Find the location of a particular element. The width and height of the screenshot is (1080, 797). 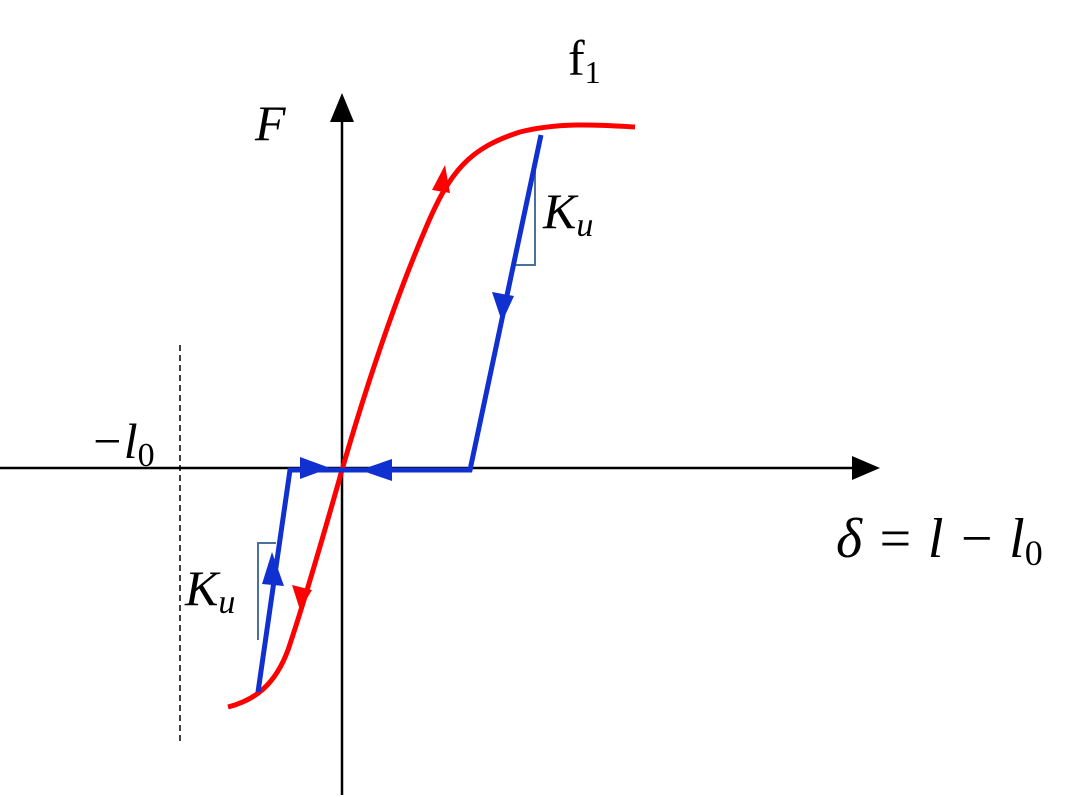

offset-sub: 0 is located at coordinates (146, 455).